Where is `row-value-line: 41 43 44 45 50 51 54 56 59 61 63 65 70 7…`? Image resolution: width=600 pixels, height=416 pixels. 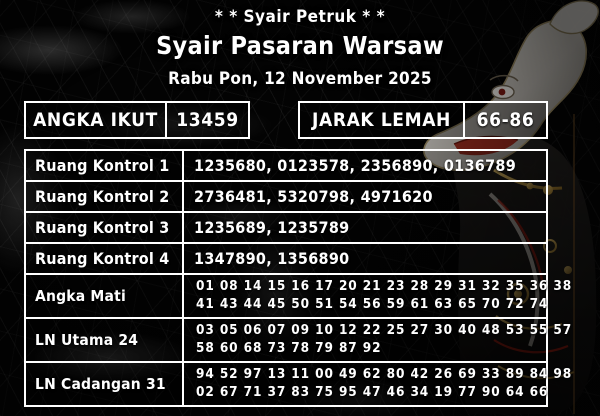
row-value-line: 41 43 44 45 50 51 54 56 59 61 63 65 70 7… is located at coordinates (372, 304).